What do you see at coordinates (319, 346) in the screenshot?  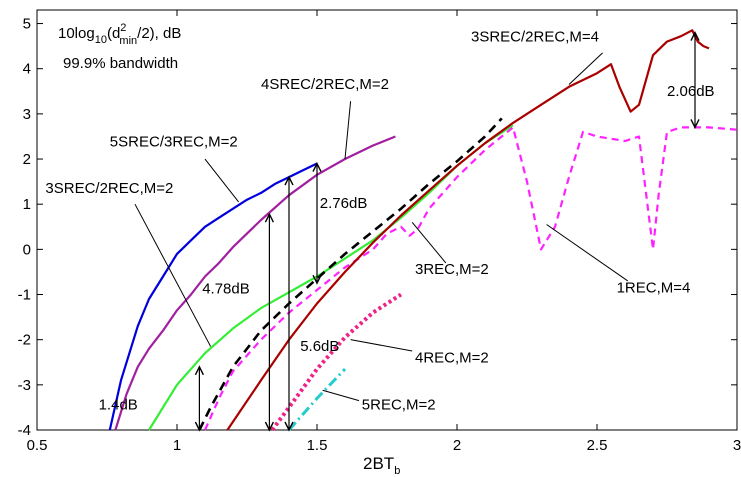 I see `annotation-label-5-6db: 5.6dB` at bounding box center [319, 346].